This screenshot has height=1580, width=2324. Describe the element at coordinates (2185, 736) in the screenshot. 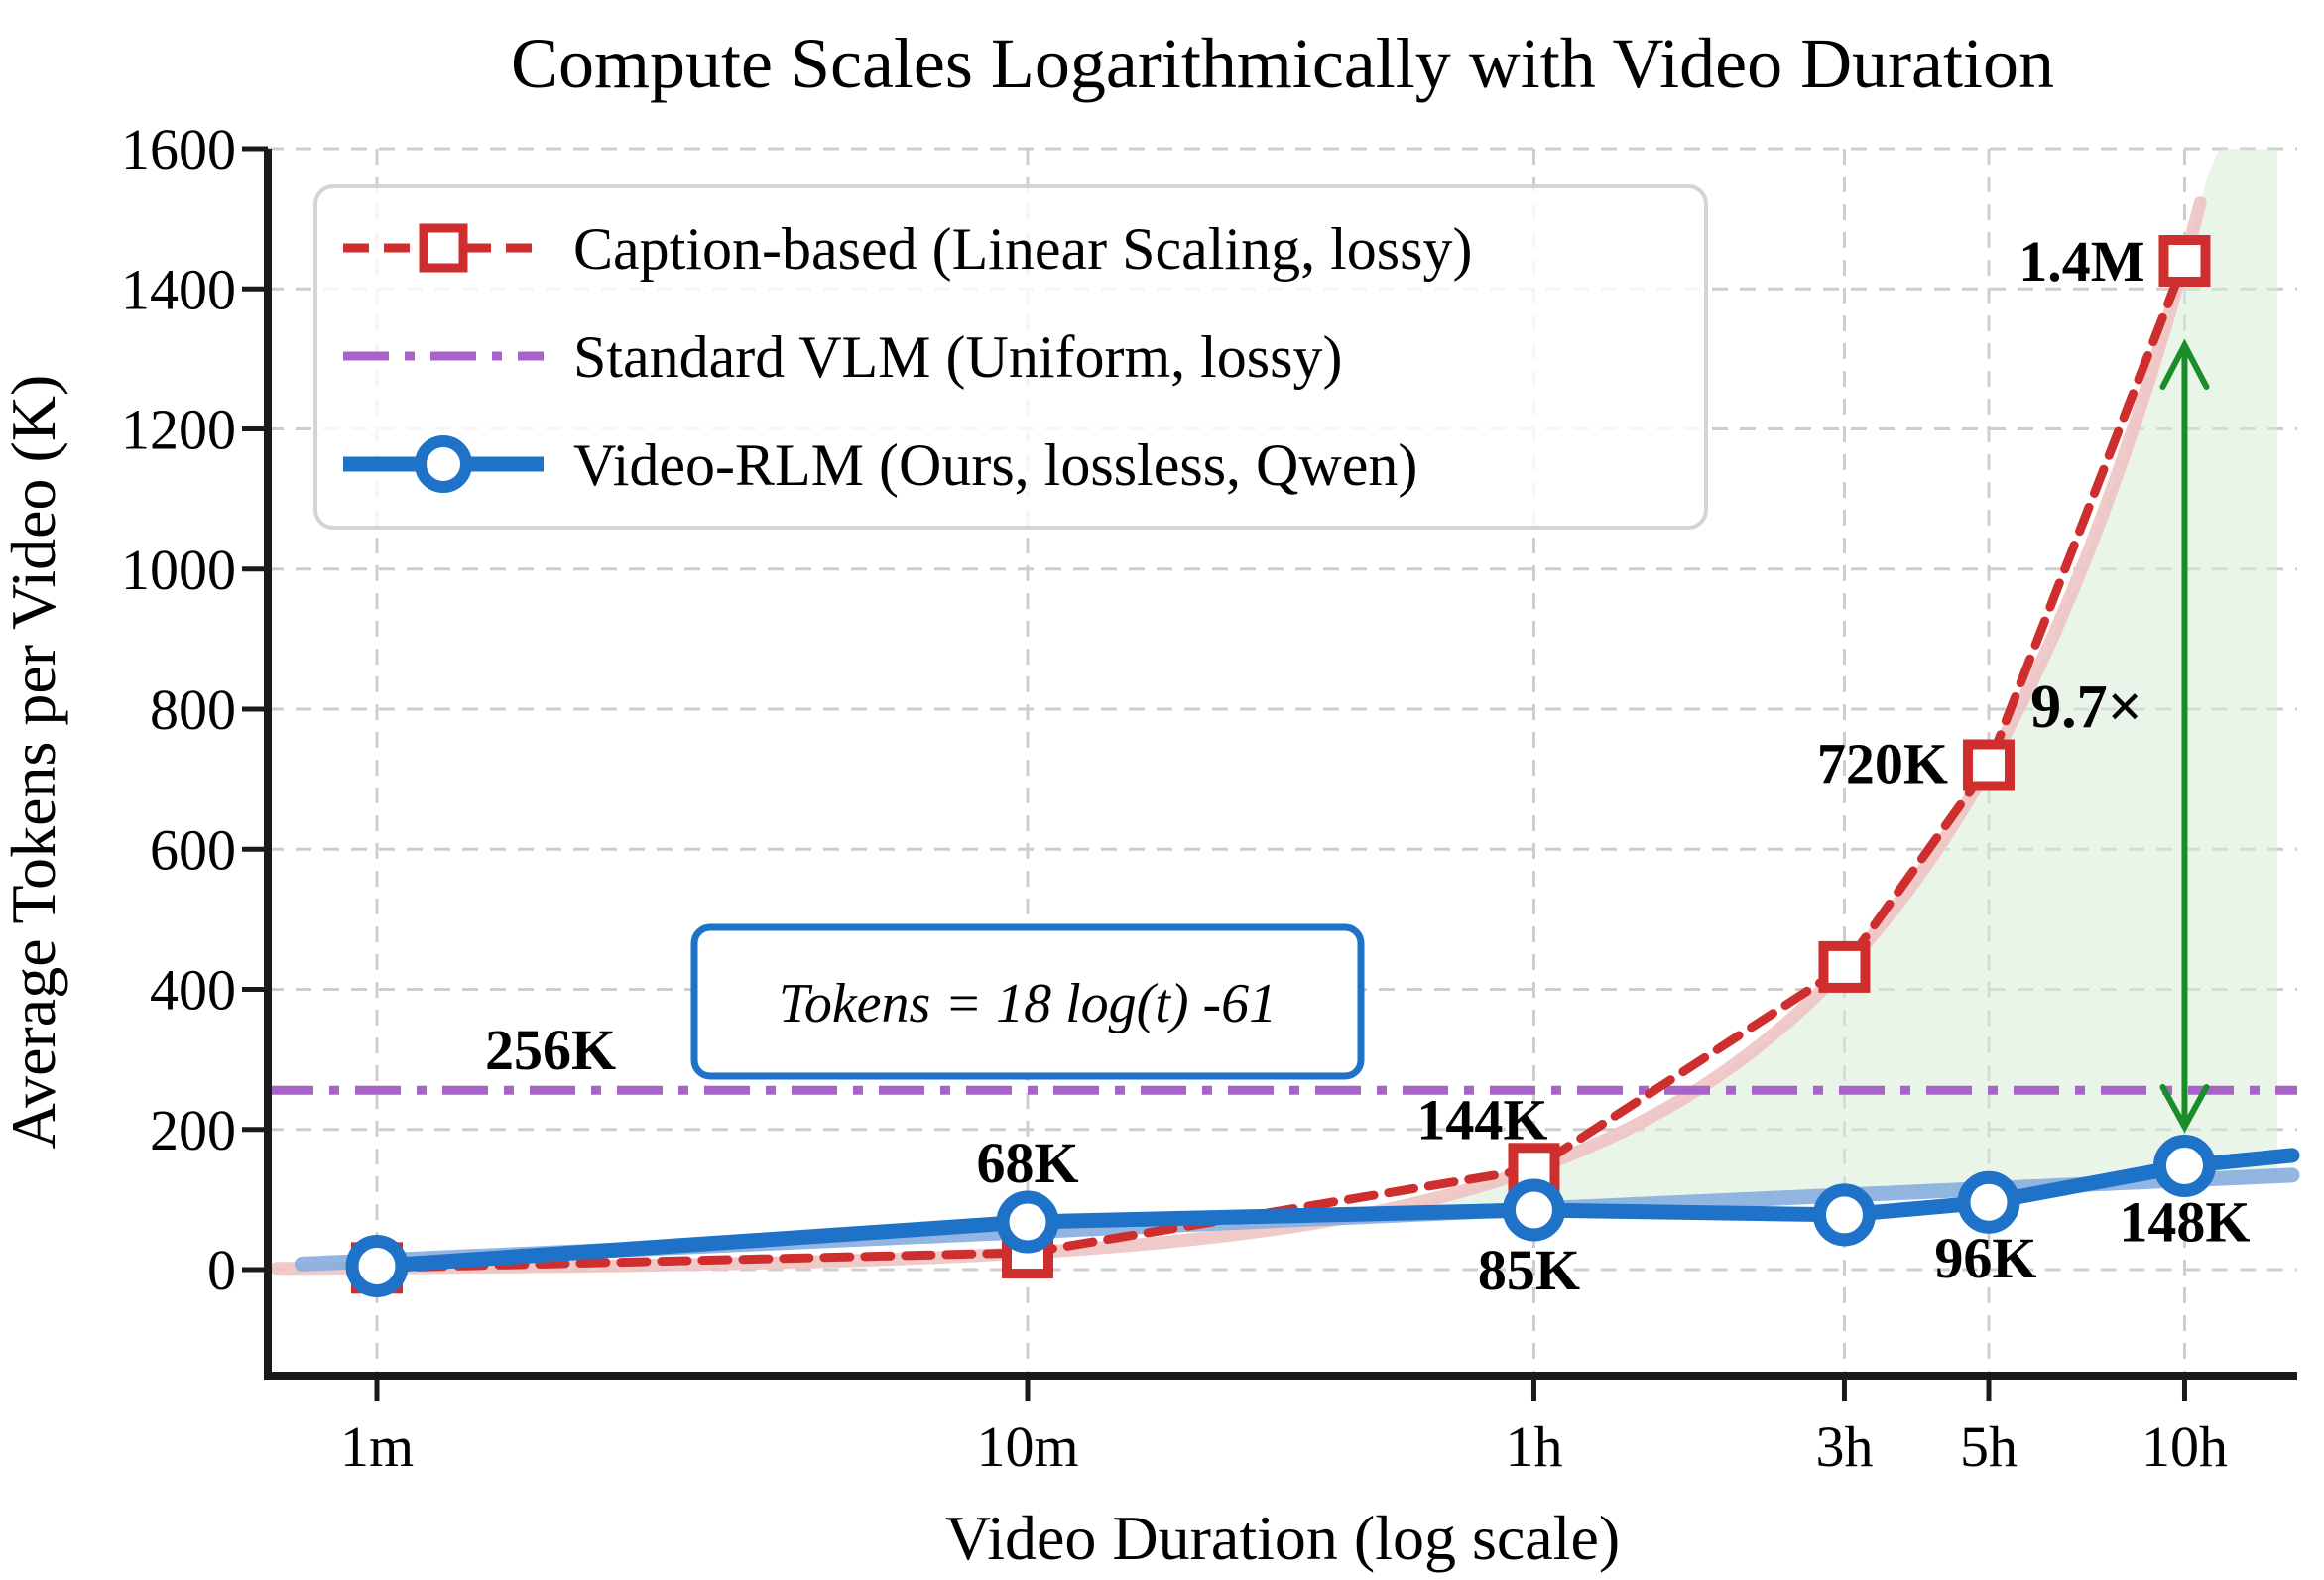

I see `ratio-arrow` at that location.